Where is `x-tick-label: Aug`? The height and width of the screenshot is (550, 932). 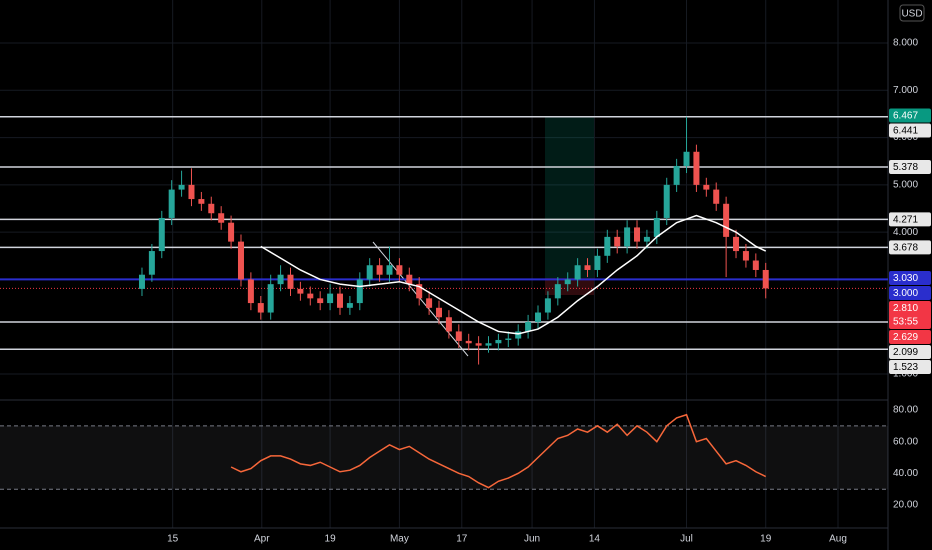 x-tick-label: Aug is located at coordinates (838, 539).